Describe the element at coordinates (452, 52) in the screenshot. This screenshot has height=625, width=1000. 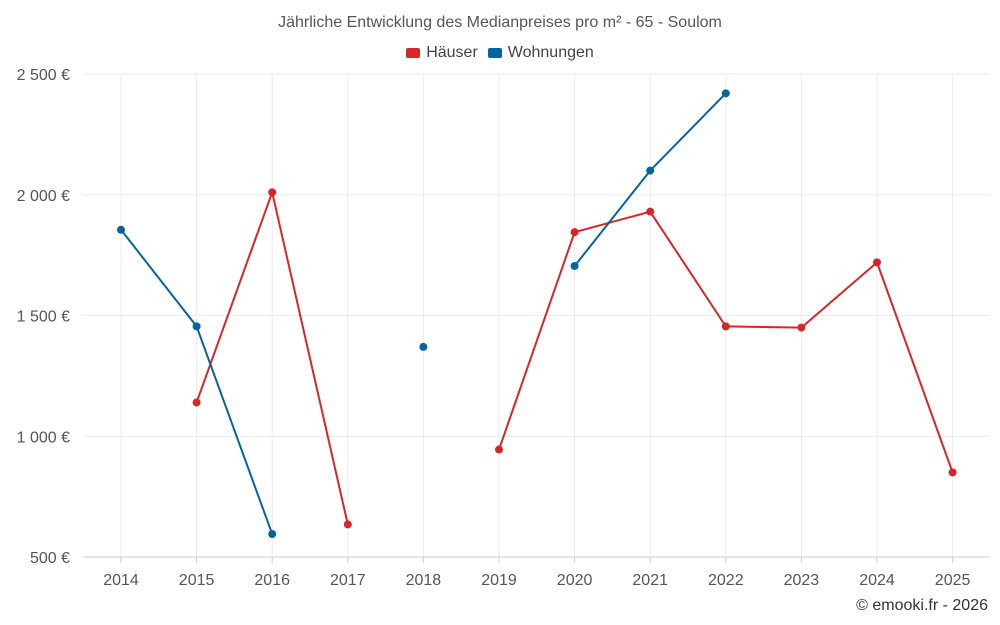
I see `legend-label-haeuser: Häuser` at that location.